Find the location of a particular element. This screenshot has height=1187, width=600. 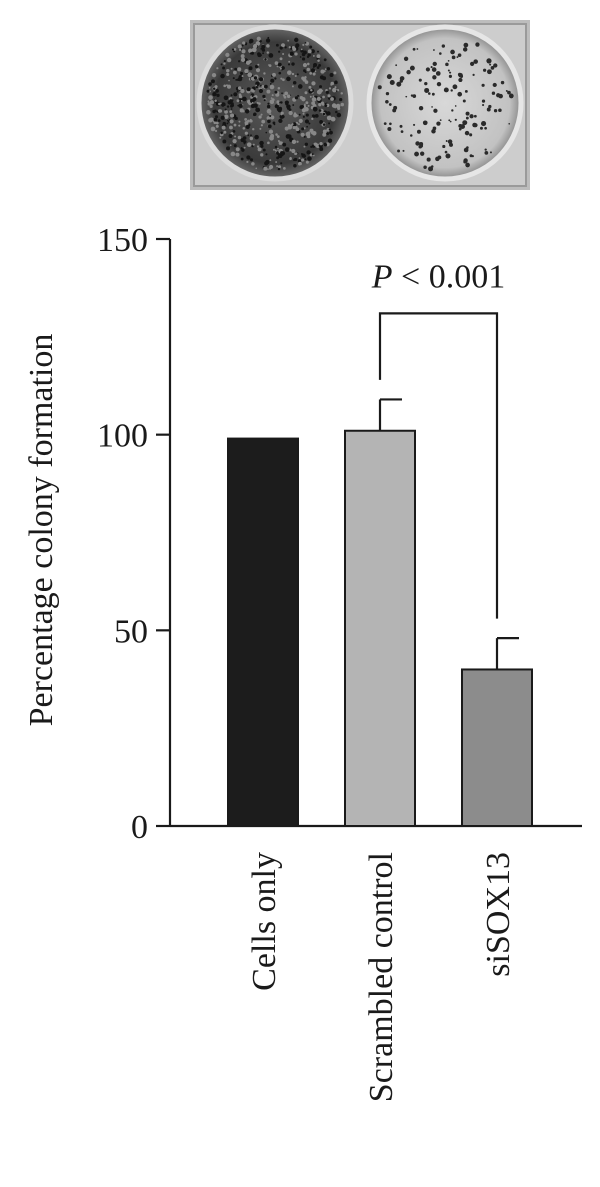

y-axis-title: Percentage colony formation is located at coordinates (41, 530).